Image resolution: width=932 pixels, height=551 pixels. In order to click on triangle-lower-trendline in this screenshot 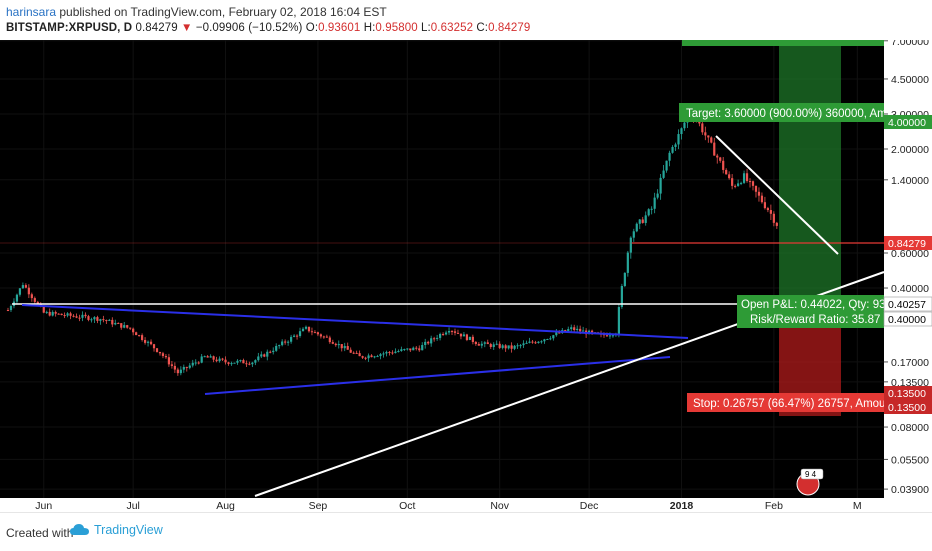, I will do `click(437, 375)`.